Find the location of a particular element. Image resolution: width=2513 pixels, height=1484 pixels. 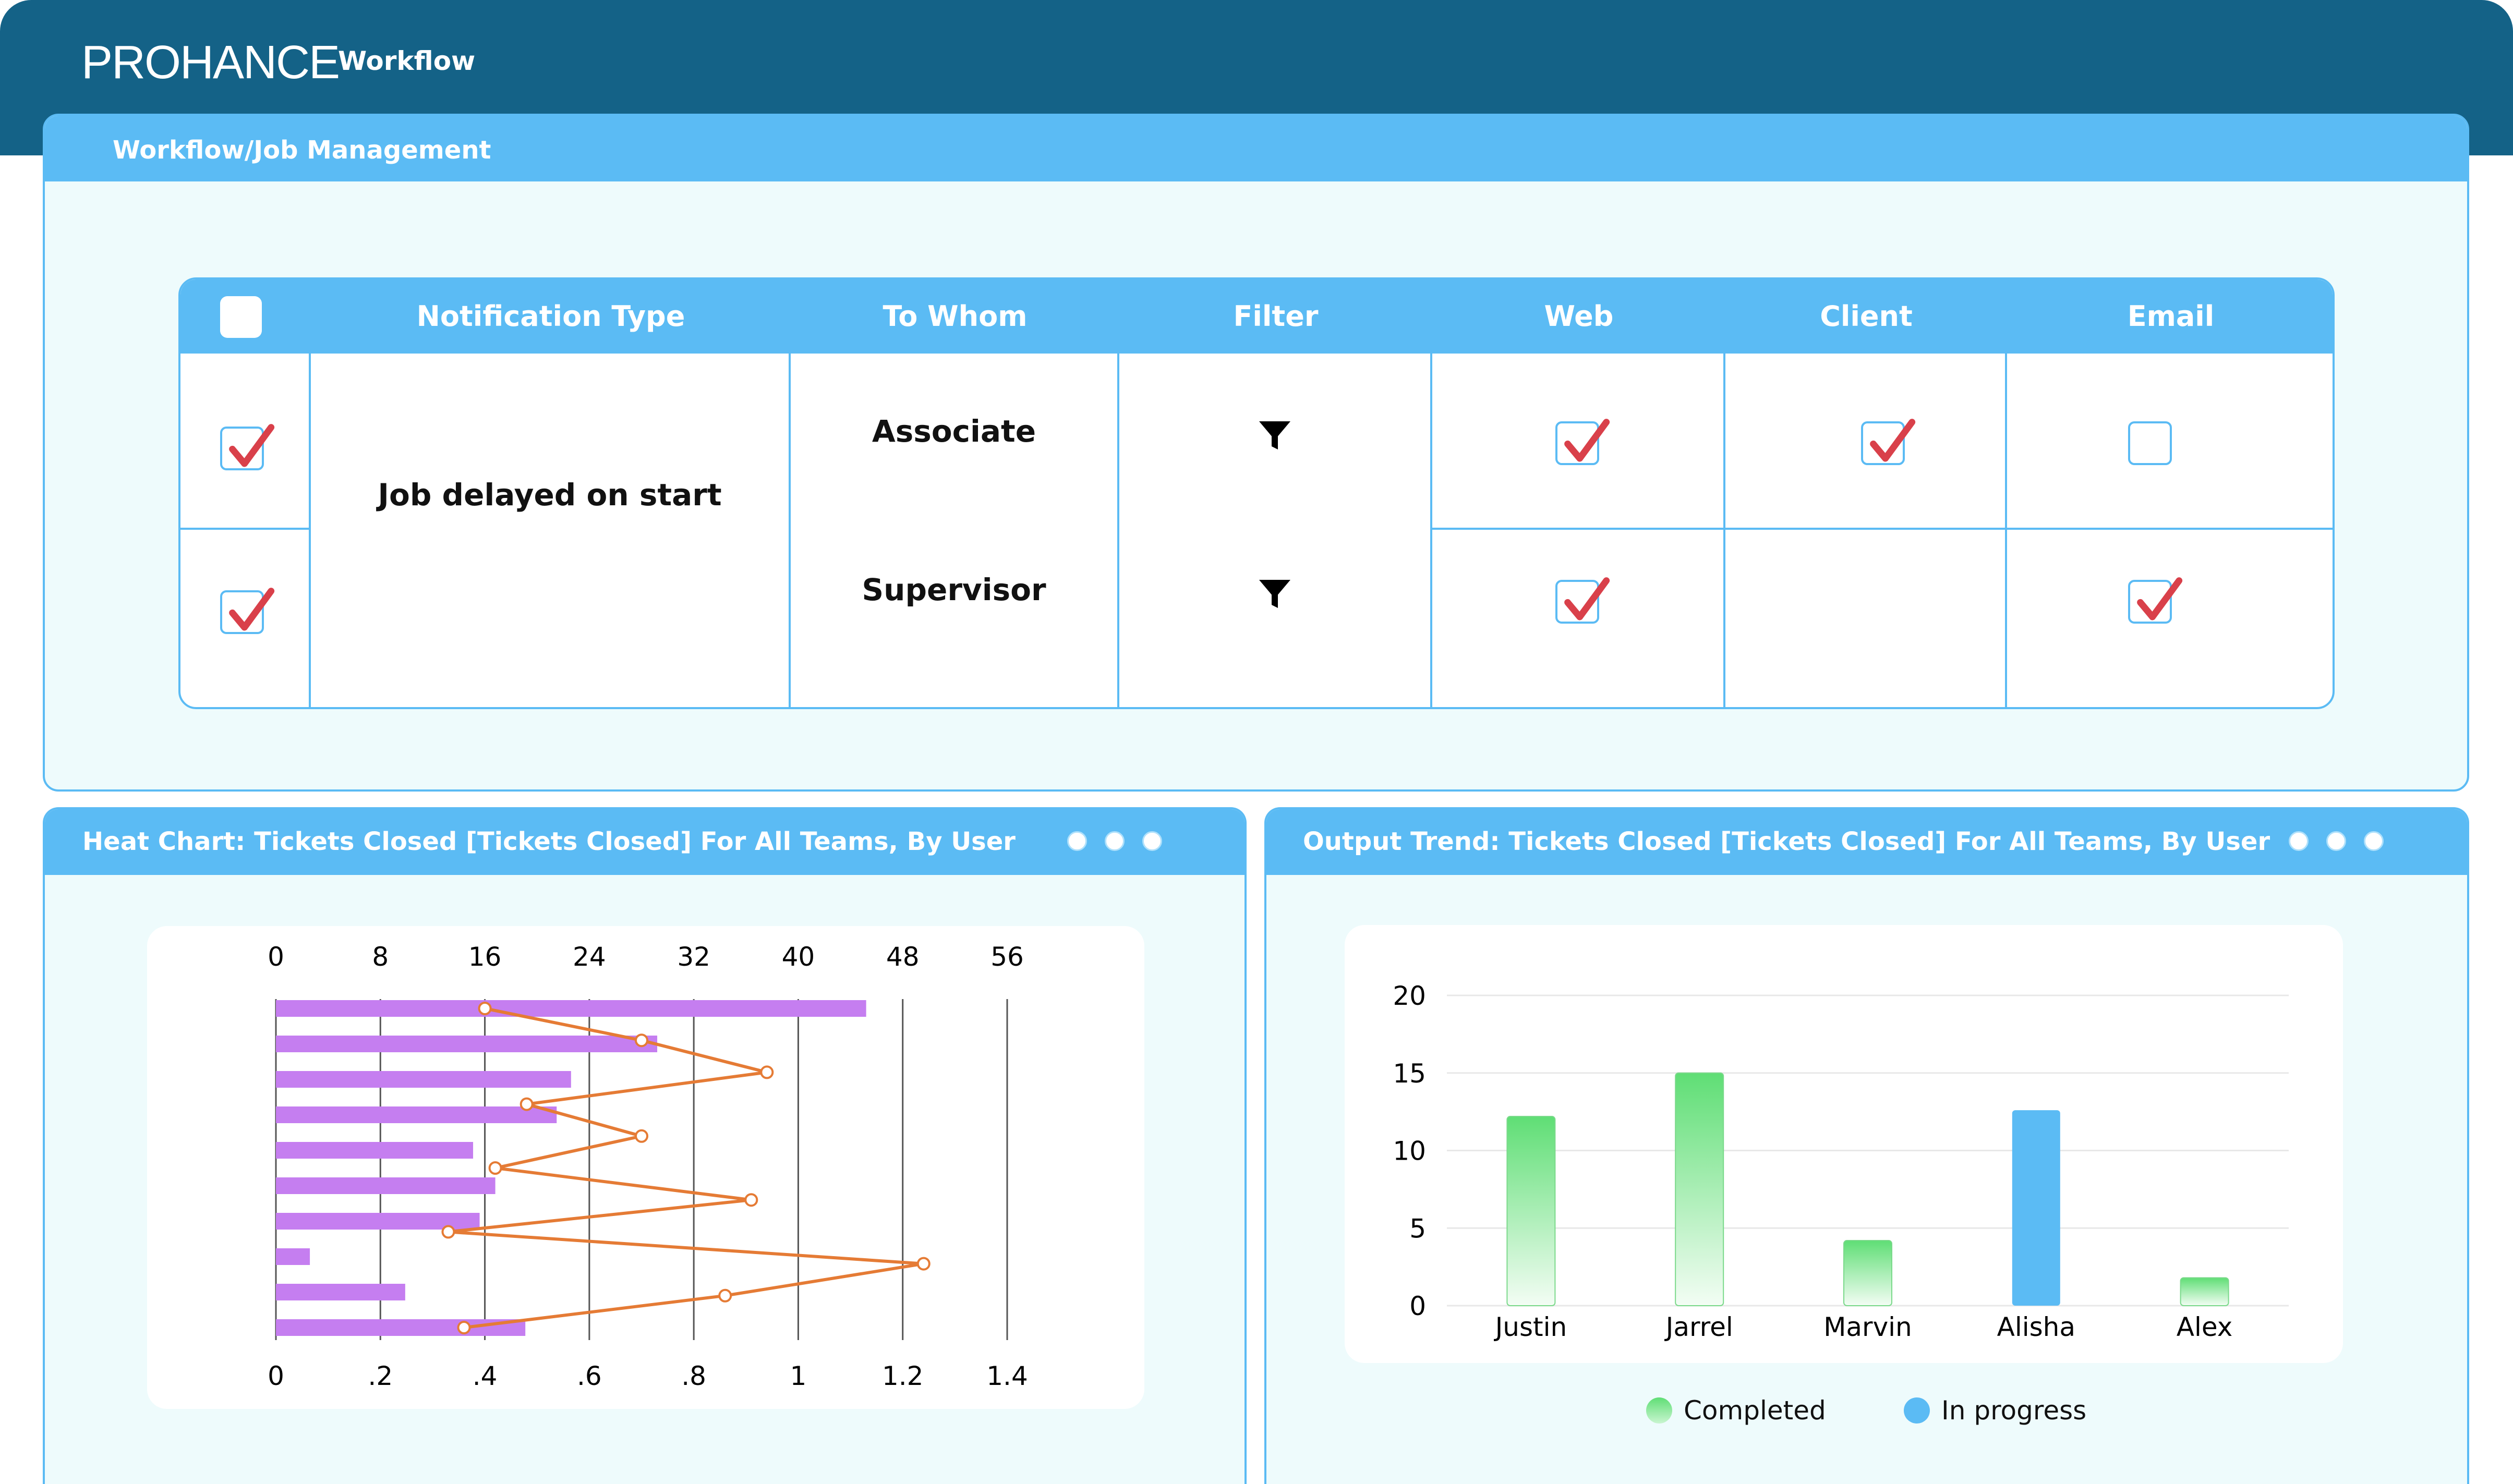

col-filter: Filter is located at coordinates (1276, 316).